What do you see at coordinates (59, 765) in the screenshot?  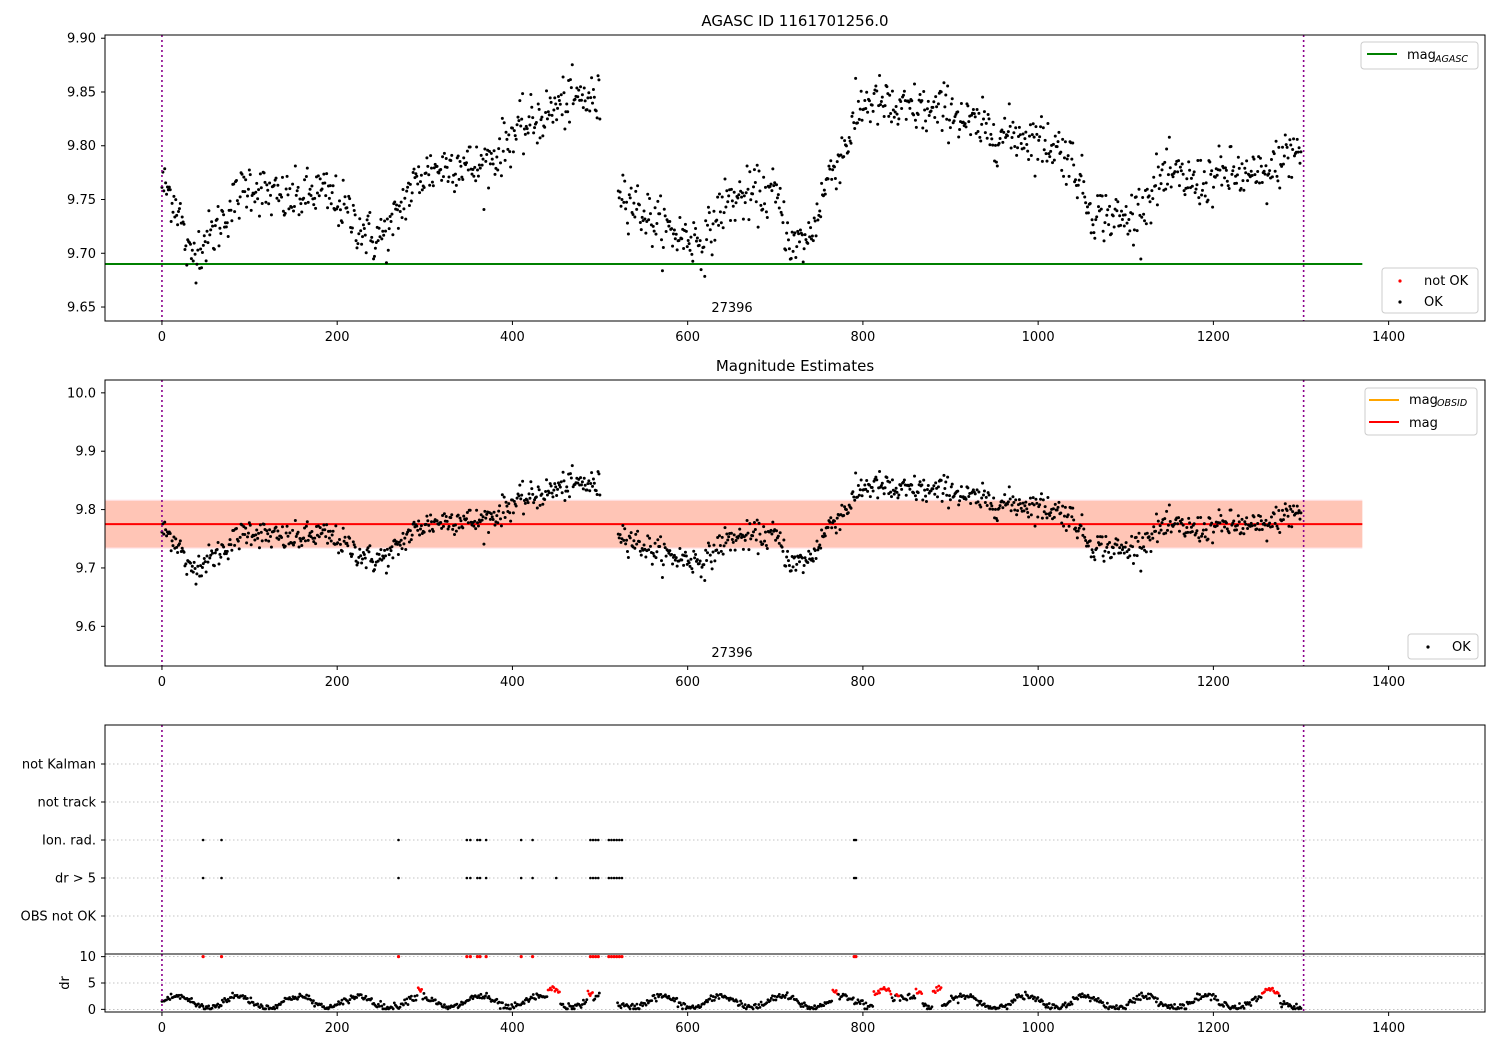 I see `flag-category-label: not Kalman` at bounding box center [59, 765].